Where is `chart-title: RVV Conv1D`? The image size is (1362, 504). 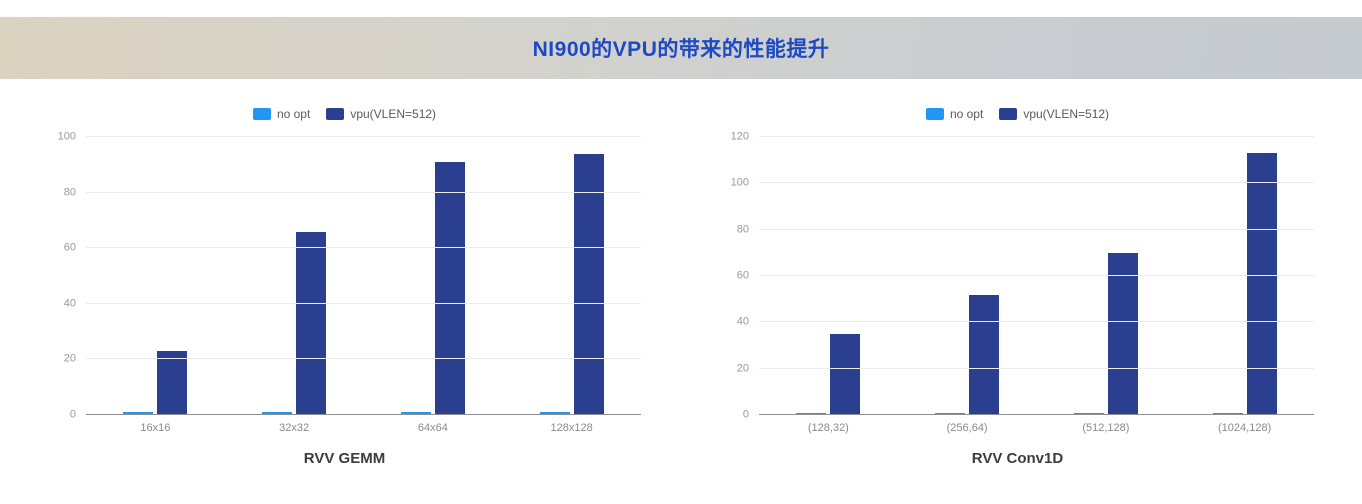 chart-title: RVV Conv1D is located at coordinates (1017, 458).